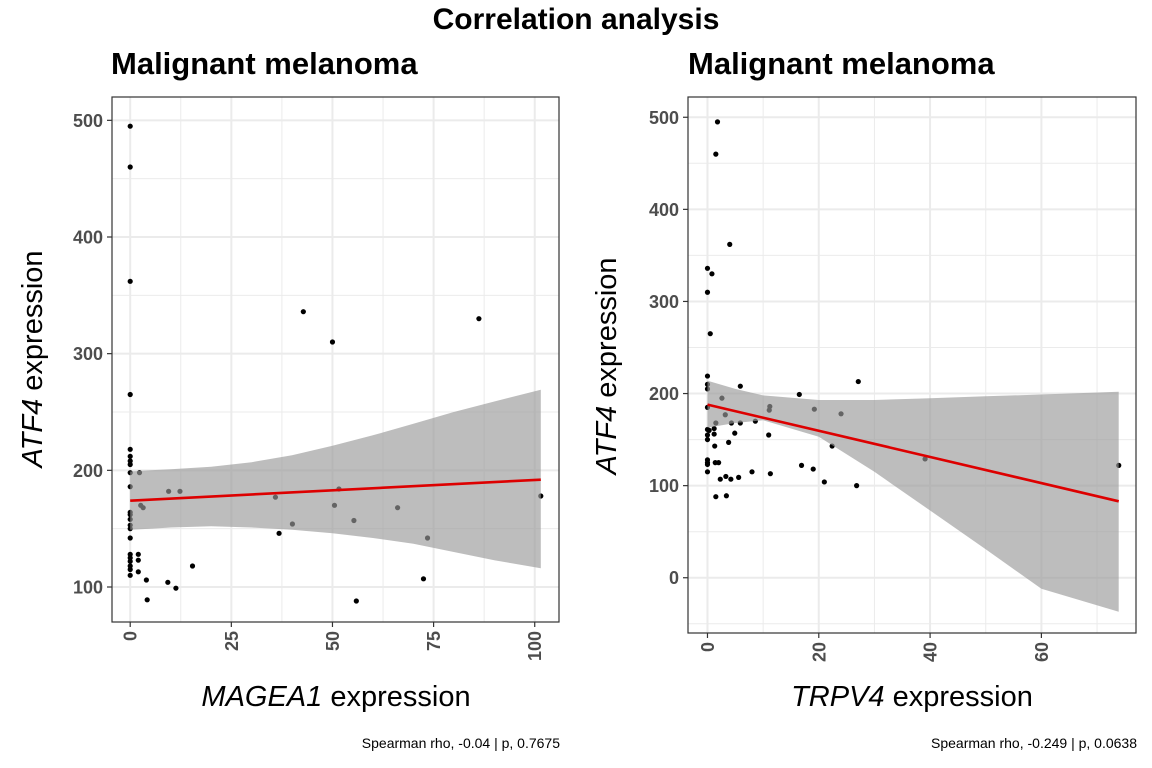  Describe the element at coordinates (535, 646) in the screenshot. I see `left-x-tick-label: 100` at that location.